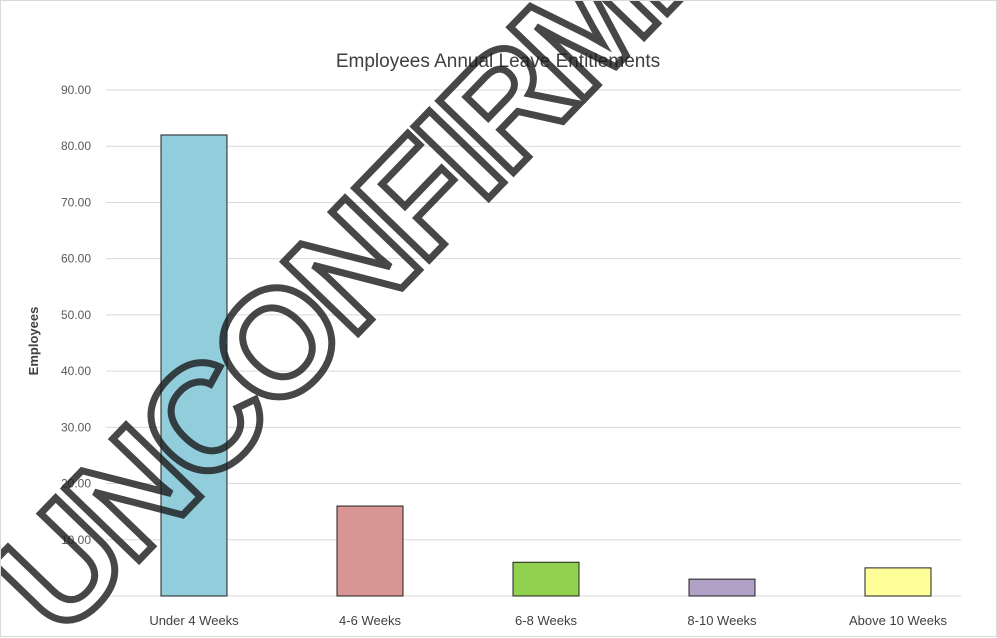 The height and width of the screenshot is (638, 997). I want to click on y-tick-label: 60.00, so click(76, 259).